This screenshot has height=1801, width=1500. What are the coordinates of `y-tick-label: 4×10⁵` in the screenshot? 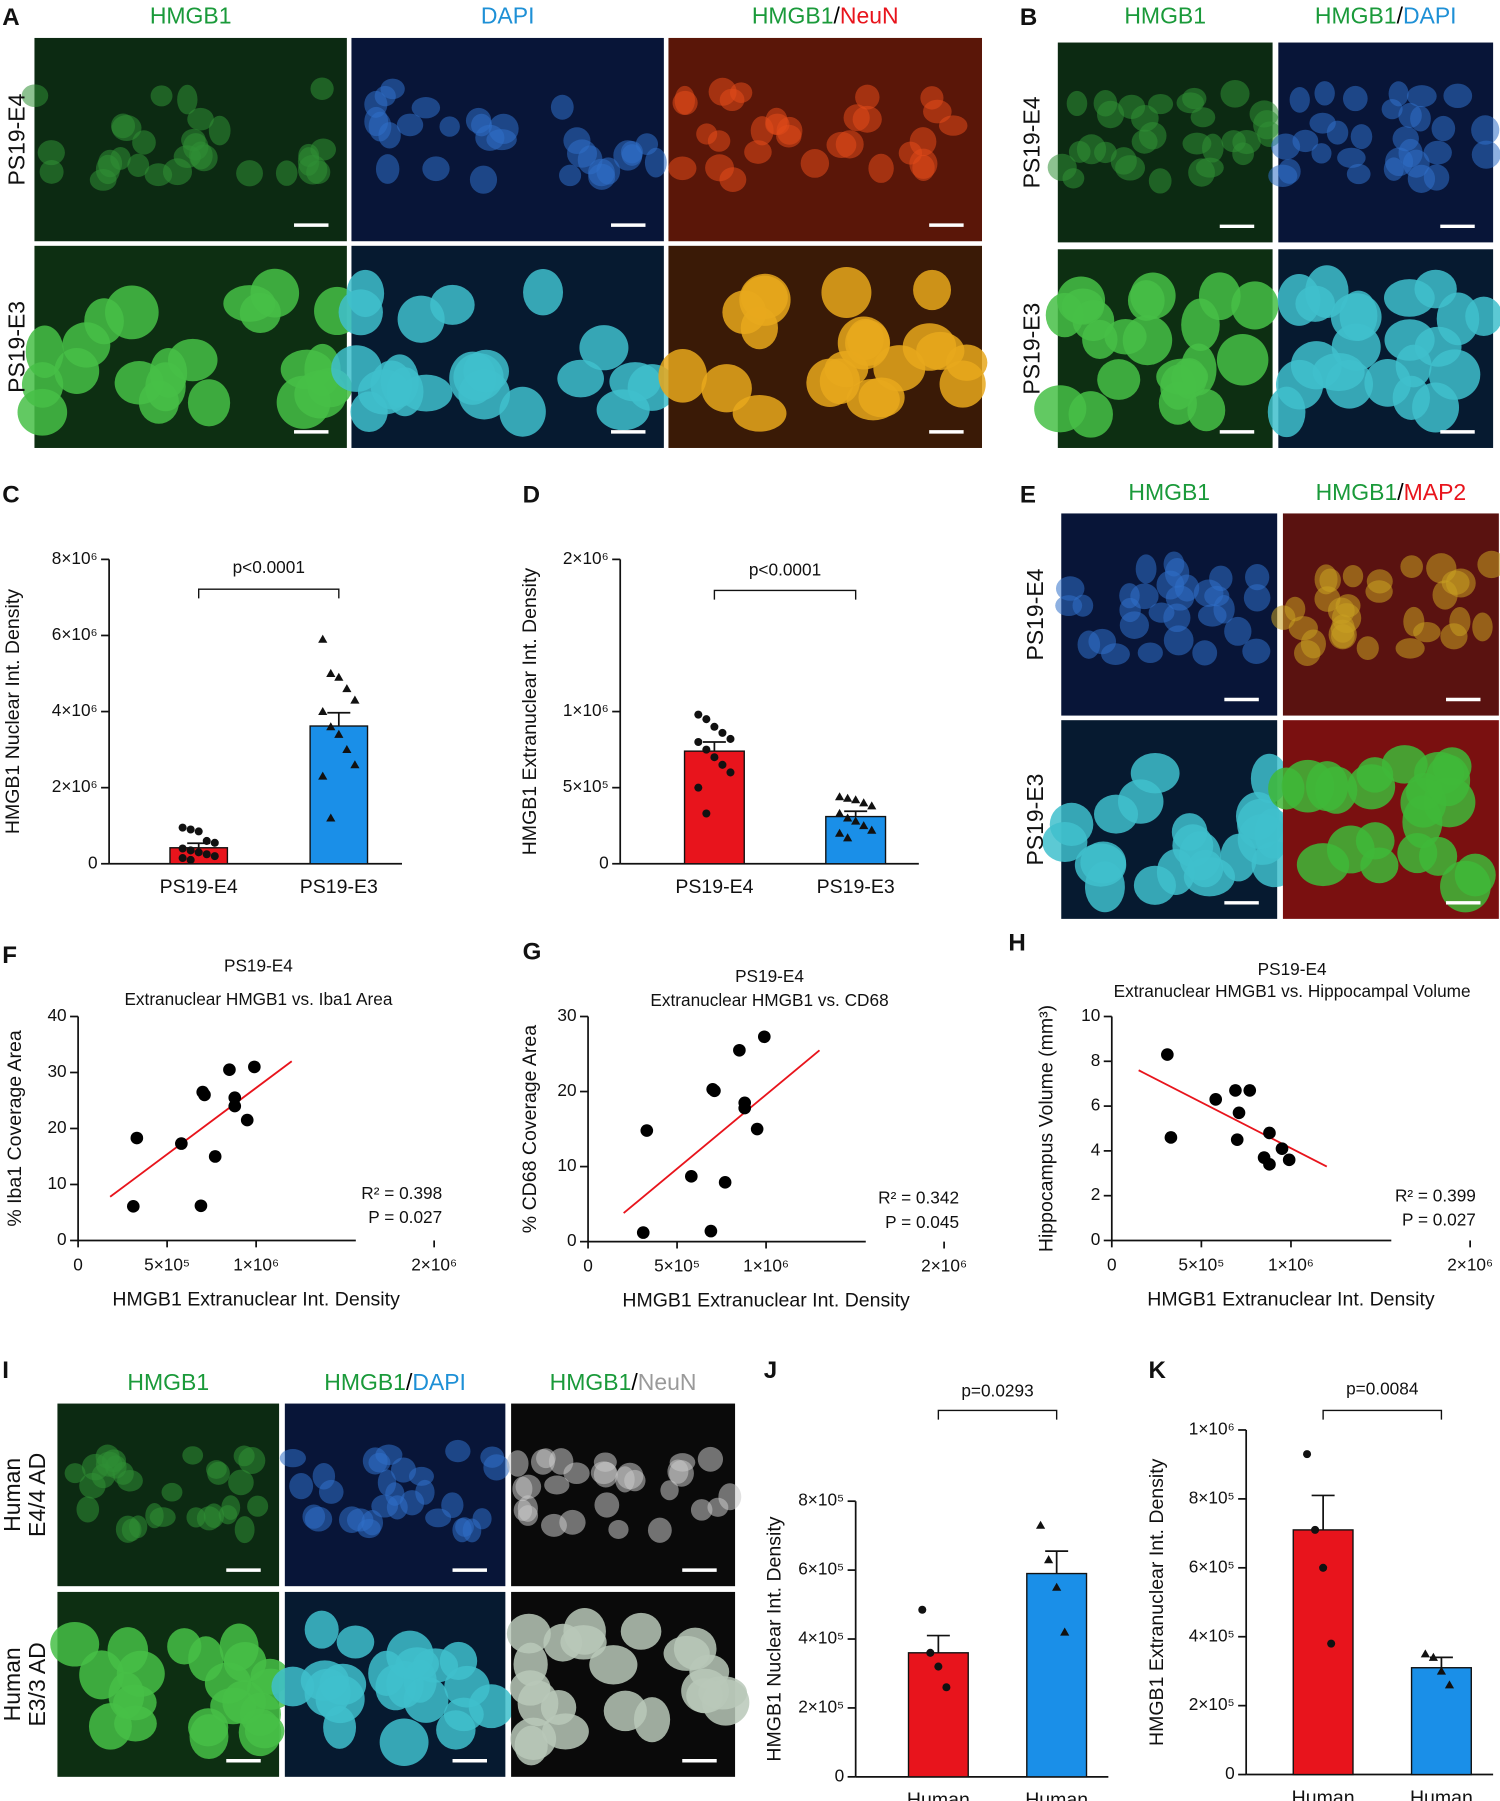 It's located at (821, 1638).